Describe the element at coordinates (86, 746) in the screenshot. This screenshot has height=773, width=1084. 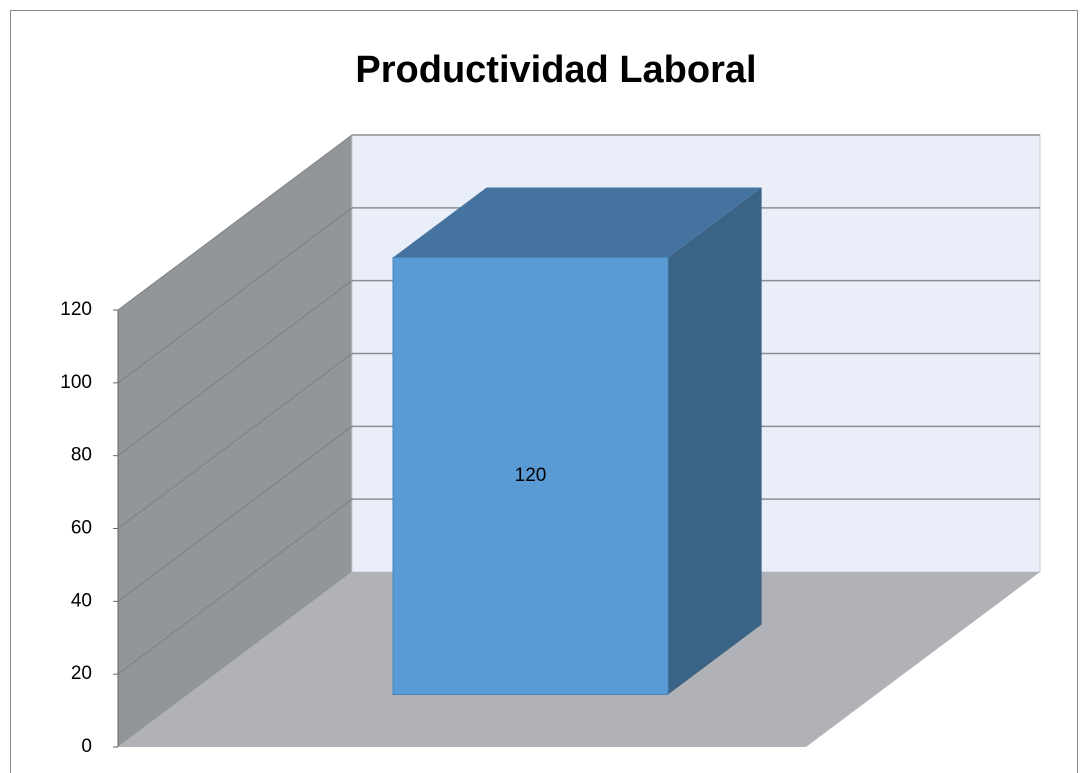
I see `y-tick-label: 0` at that location.